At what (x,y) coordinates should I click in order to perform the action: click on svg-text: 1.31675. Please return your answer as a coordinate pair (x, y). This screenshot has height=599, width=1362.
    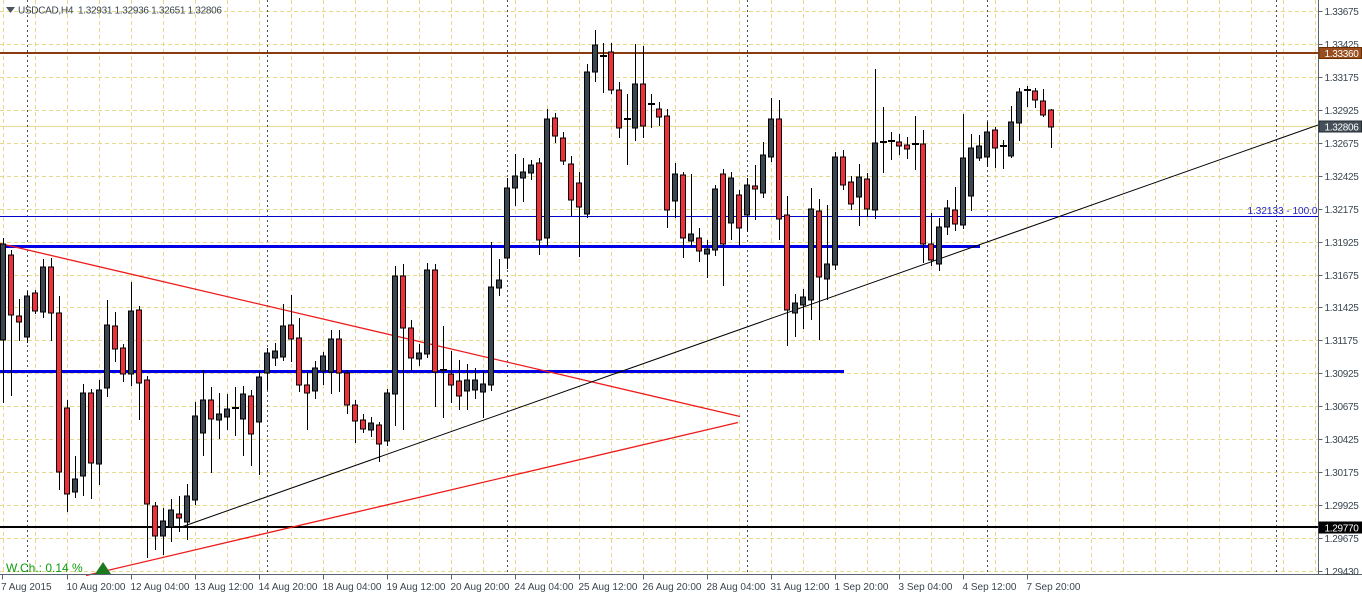
    Looking at the image, I should click on (1342, 276).